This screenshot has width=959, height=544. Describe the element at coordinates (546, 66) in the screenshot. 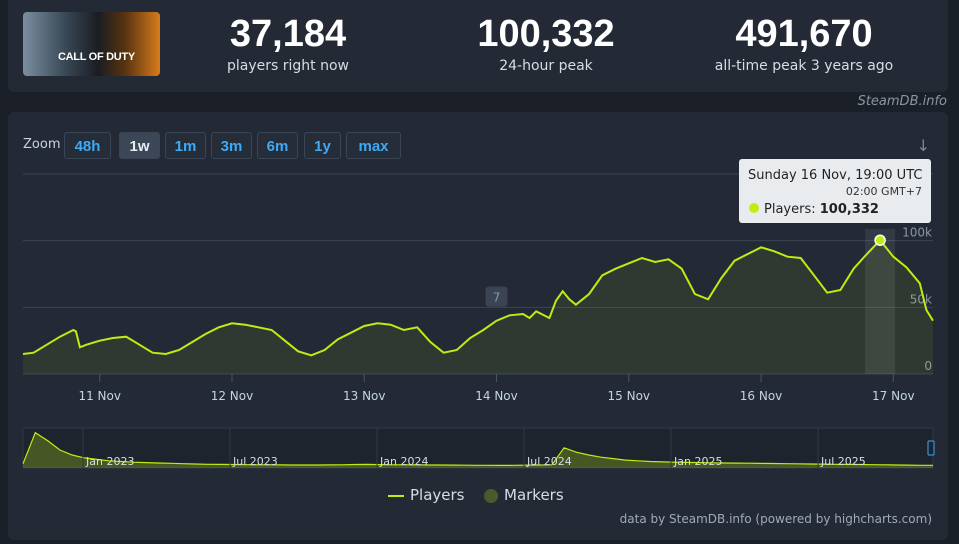

I see `stat-24h-peak-label: 24-hour peak` at that location.